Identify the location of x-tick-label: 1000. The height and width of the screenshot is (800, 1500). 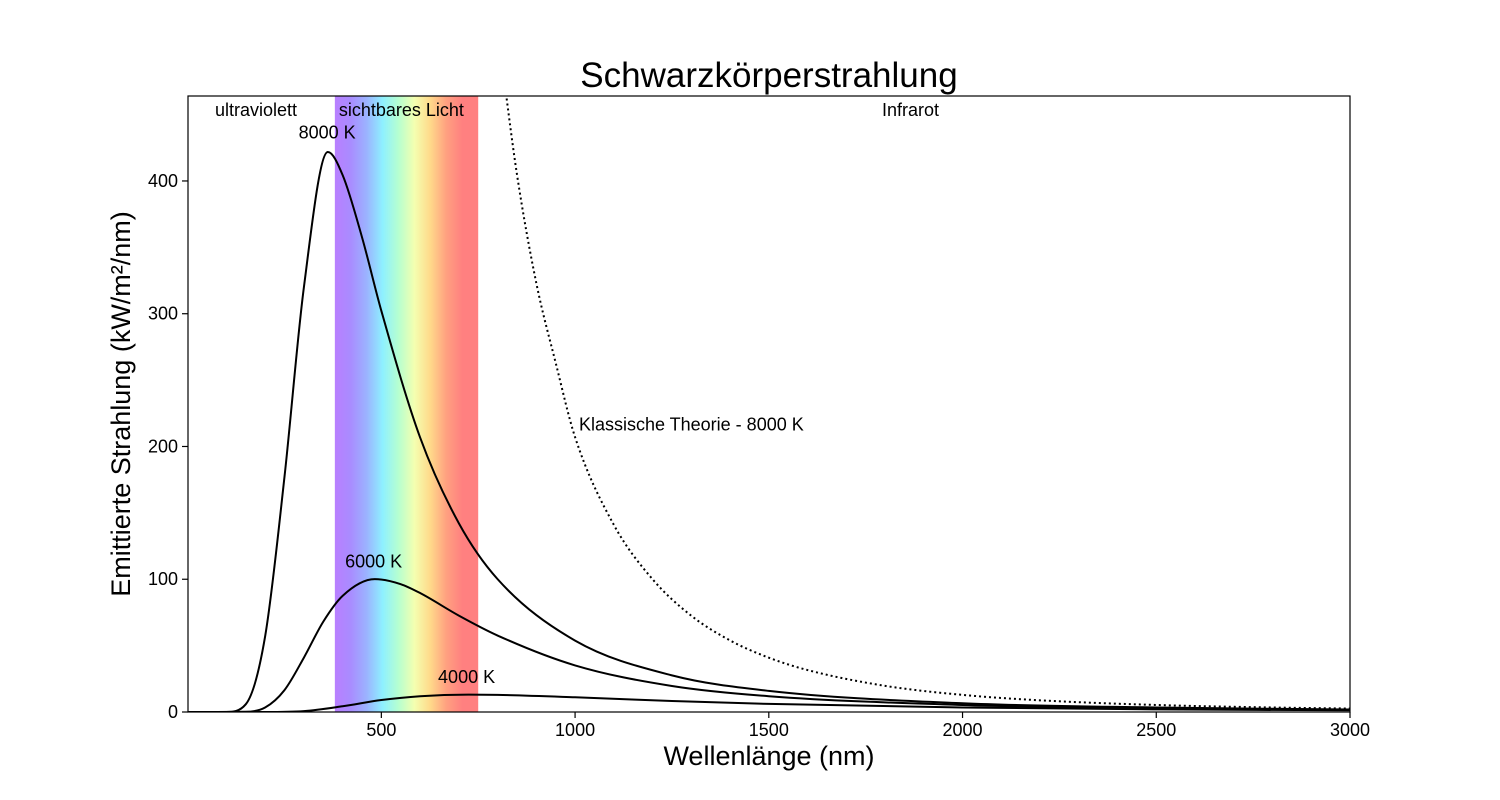
(575, 730).